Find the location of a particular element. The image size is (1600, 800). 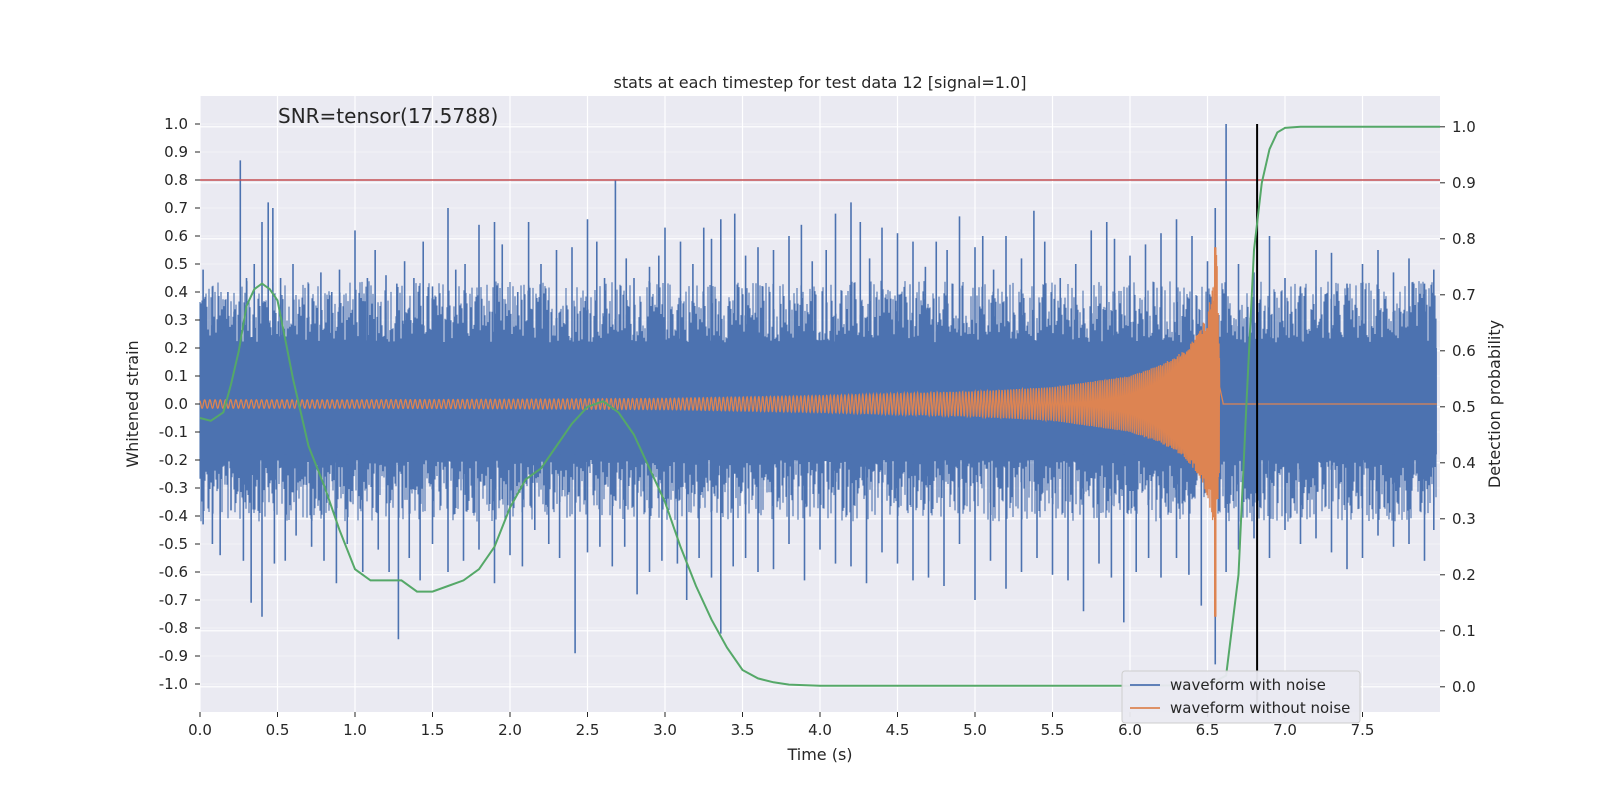

y-tick-label: 0.7 is located at coordinates (176, 208).